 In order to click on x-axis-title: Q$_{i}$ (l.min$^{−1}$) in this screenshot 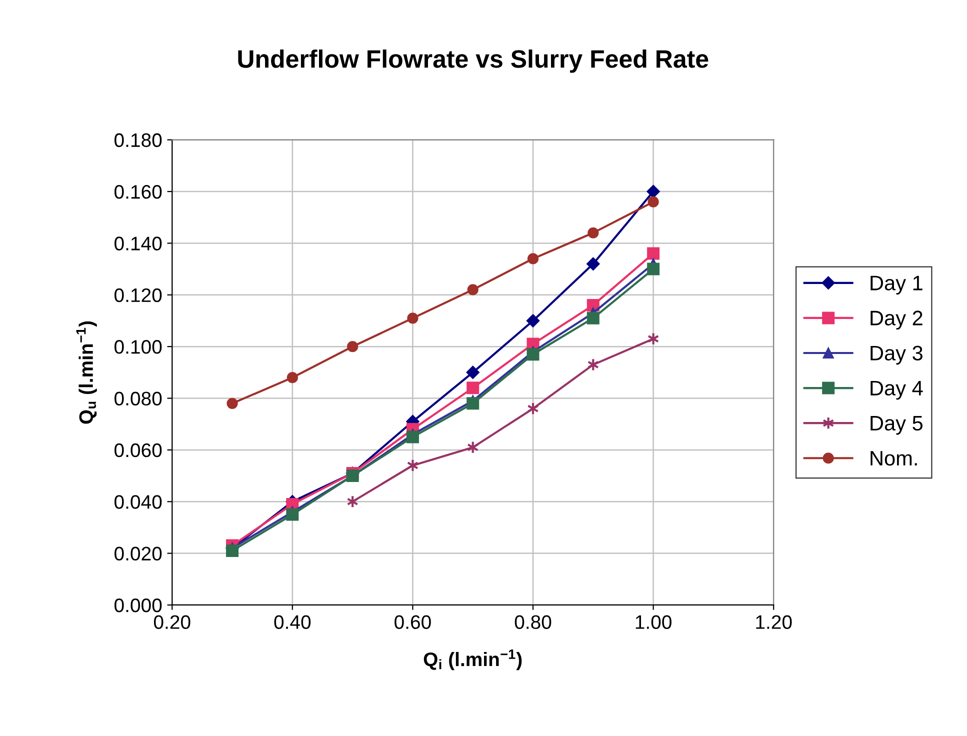, I will do `click(473, 660)`.